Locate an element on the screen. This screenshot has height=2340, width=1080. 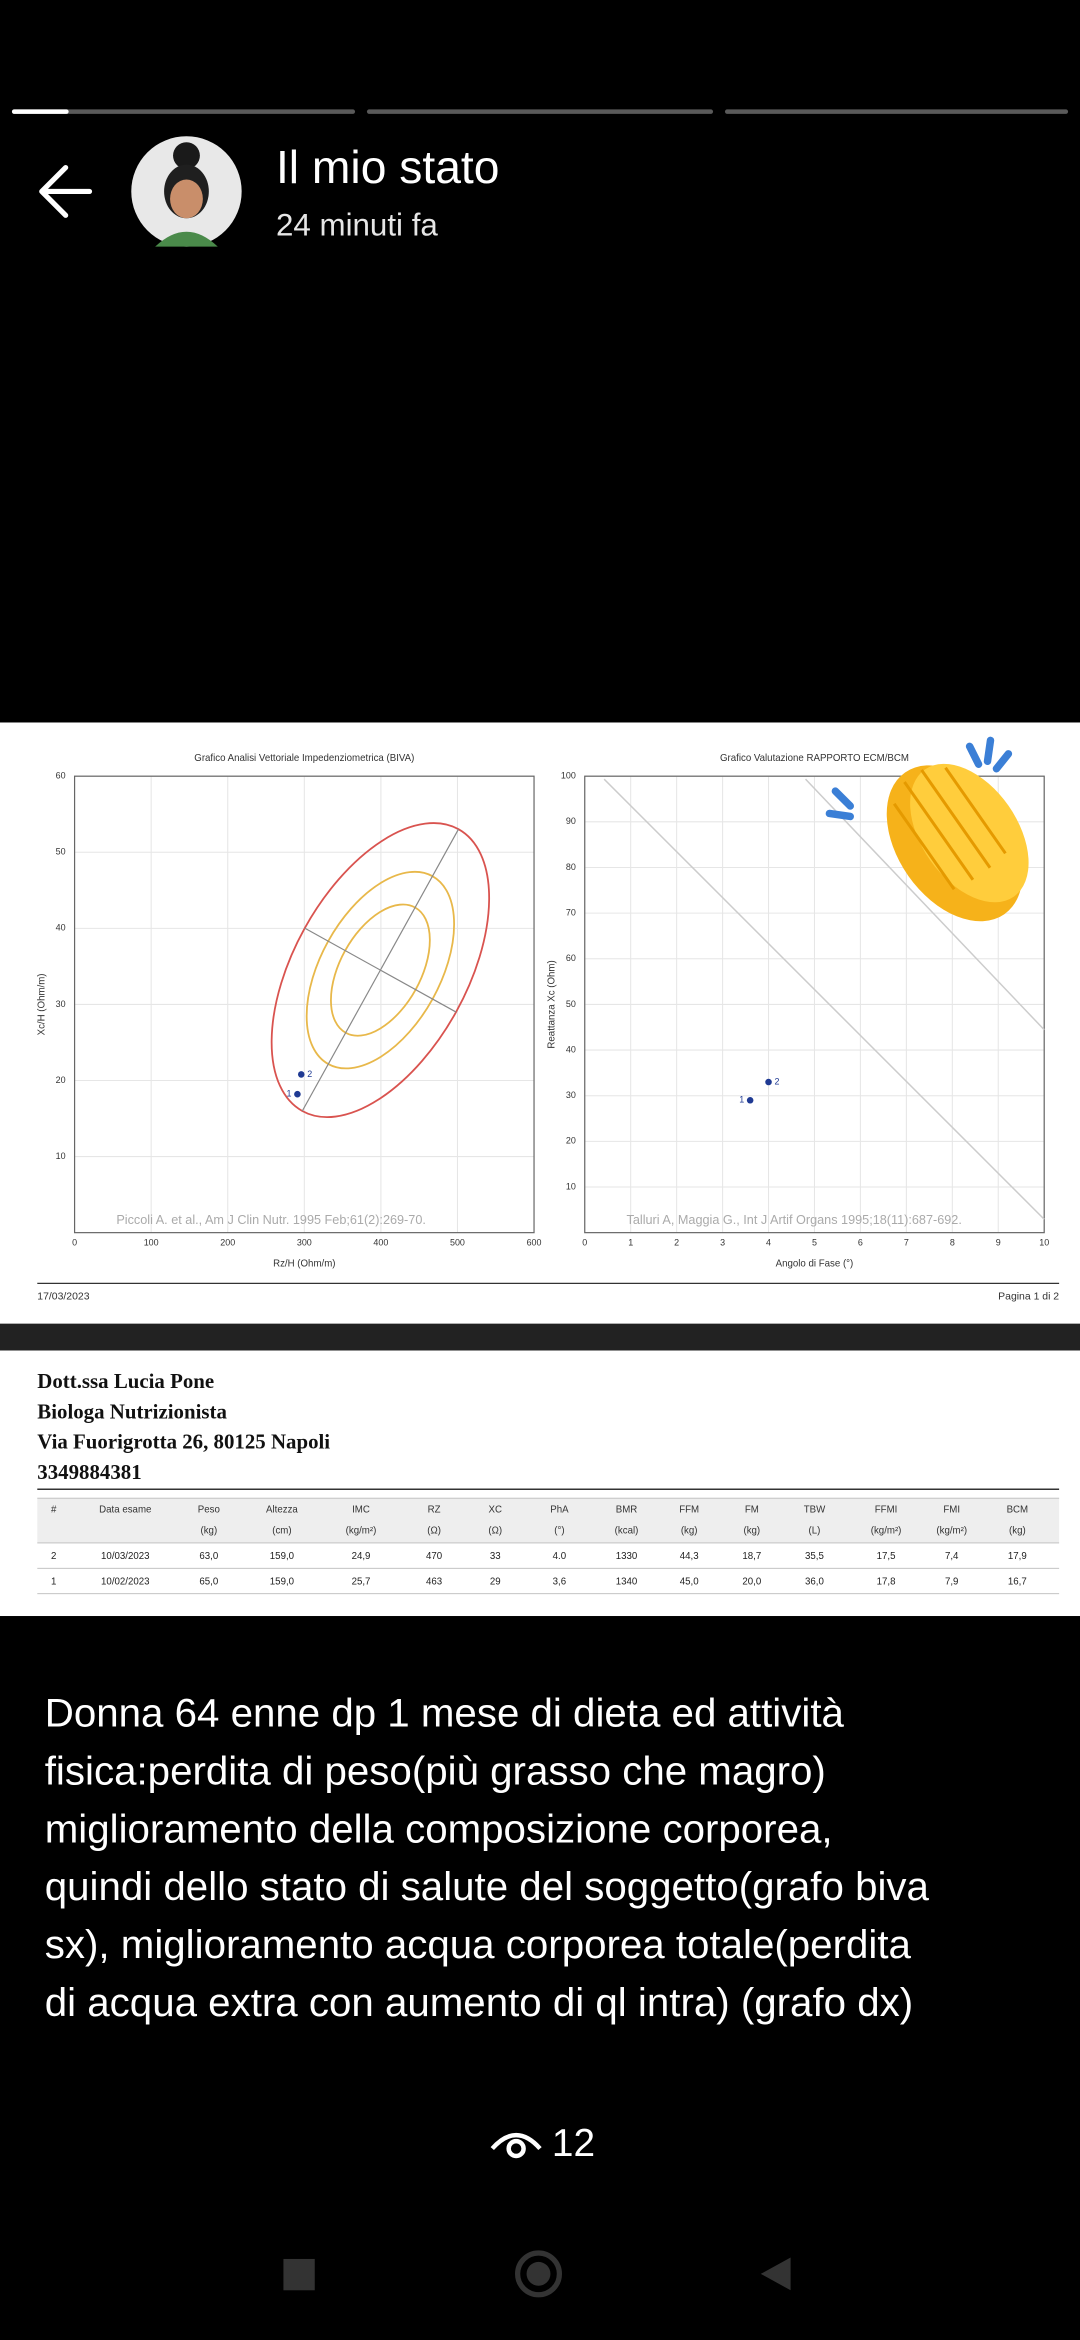
x-tick-label: 4 is located at coordinates (768, 1242).